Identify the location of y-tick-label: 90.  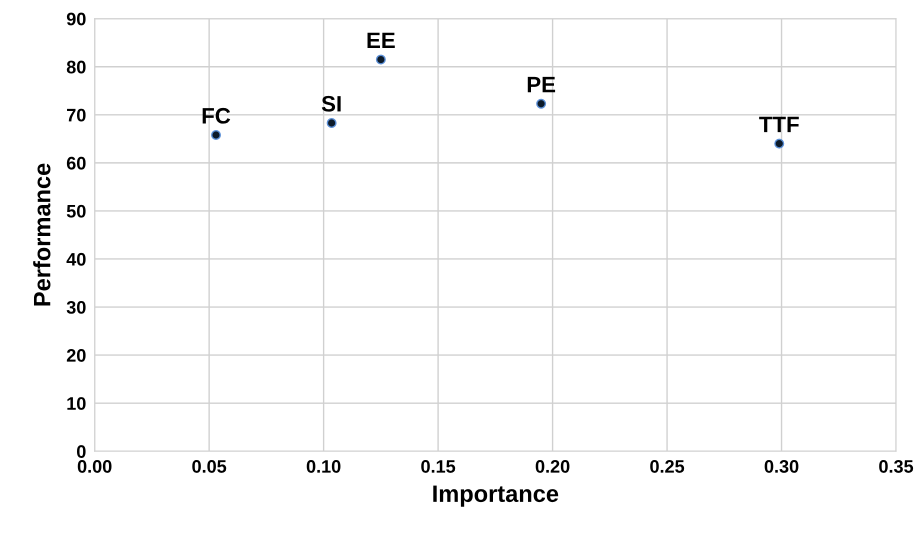
(76, 19).